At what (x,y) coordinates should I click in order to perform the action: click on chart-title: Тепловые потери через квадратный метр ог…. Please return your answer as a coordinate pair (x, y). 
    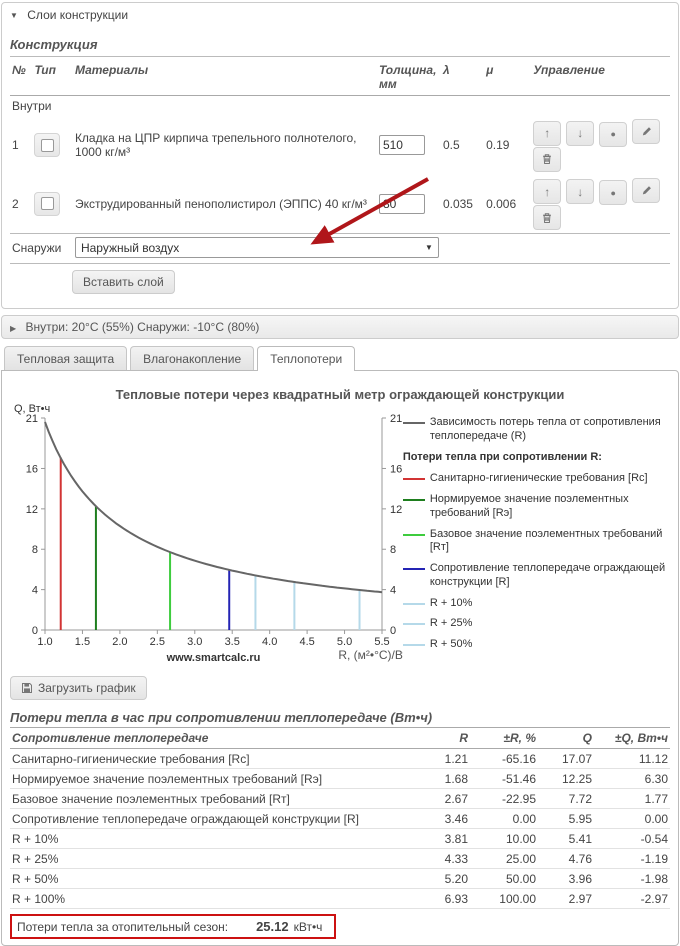
    Looking at the image, I should click on (340, 394).